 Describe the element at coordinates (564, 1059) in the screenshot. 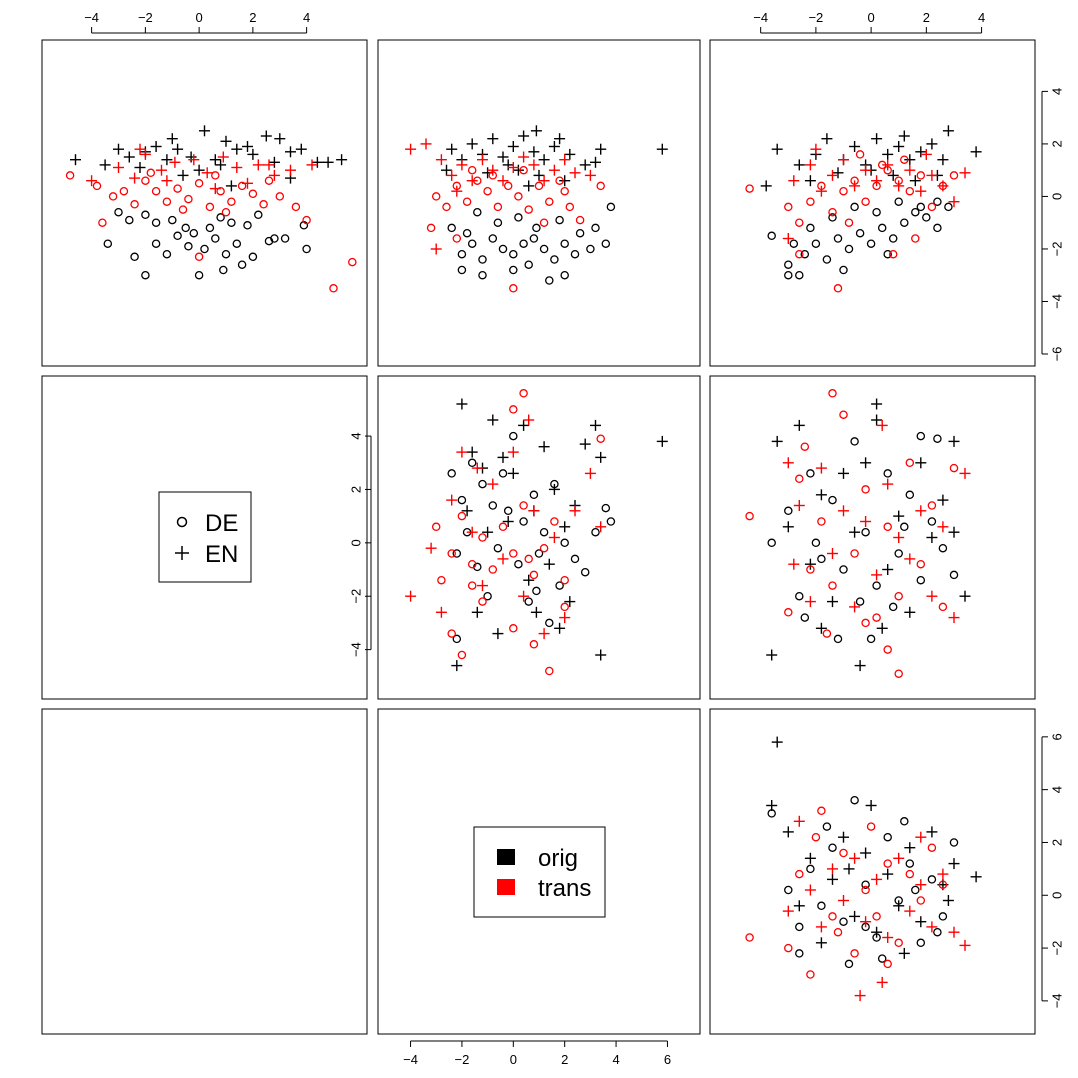

I see `x-tick-label: 2` at that location.